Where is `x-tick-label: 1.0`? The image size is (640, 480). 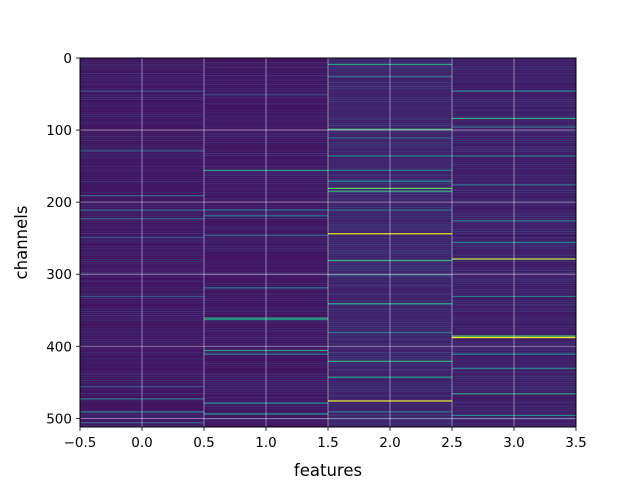
x-tick-label: 1.0 is located at coordinates (265, 443).